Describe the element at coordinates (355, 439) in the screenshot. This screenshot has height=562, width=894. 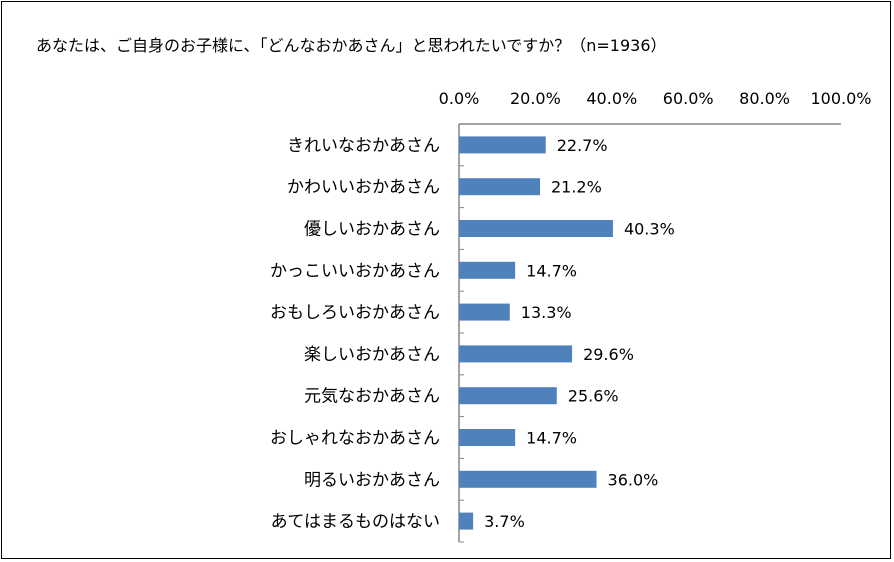
I see `category-label: おしゃれなおかあさん` at that location.